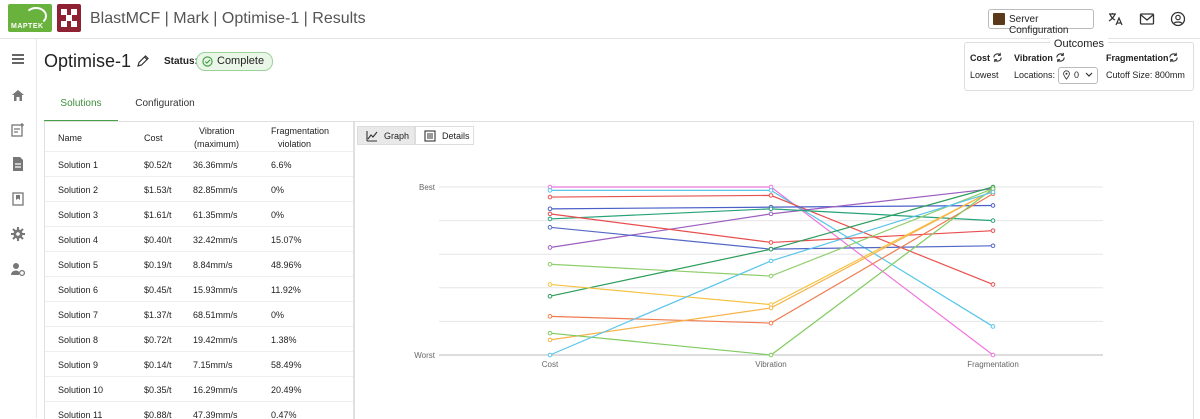 The image size is (1200, 419). Describe the element at coordinates (286, 240) in the screenshot. I see `cell-fragmentation: 15.07%` at that location.